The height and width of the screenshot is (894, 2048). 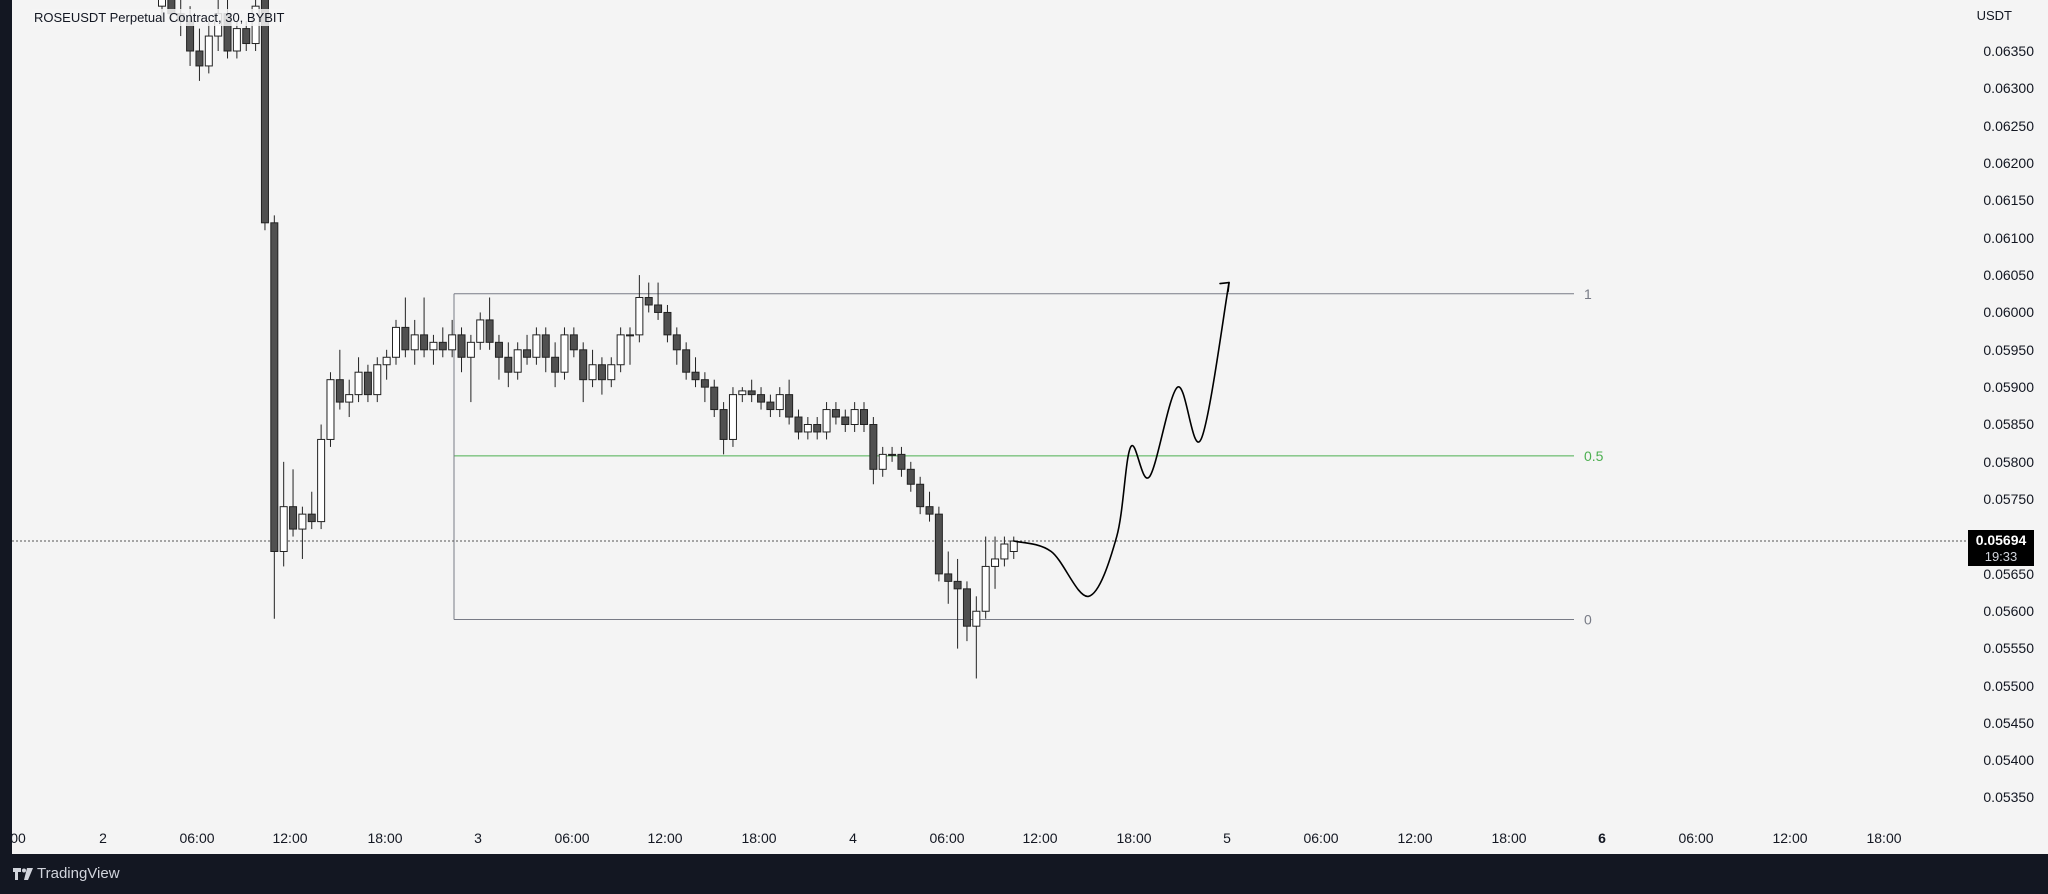 What do you see at coordinates (2008, 499) in the screenshot?
I see `price-tick: 0.05750` at bounding box center [2008, 499].